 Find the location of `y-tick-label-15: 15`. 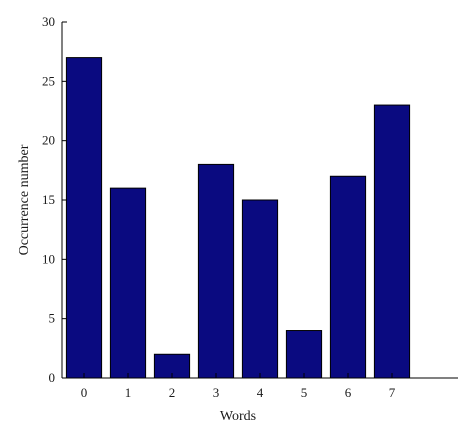

y-tick-label-15: 15 is located at coordinates (48, 199).